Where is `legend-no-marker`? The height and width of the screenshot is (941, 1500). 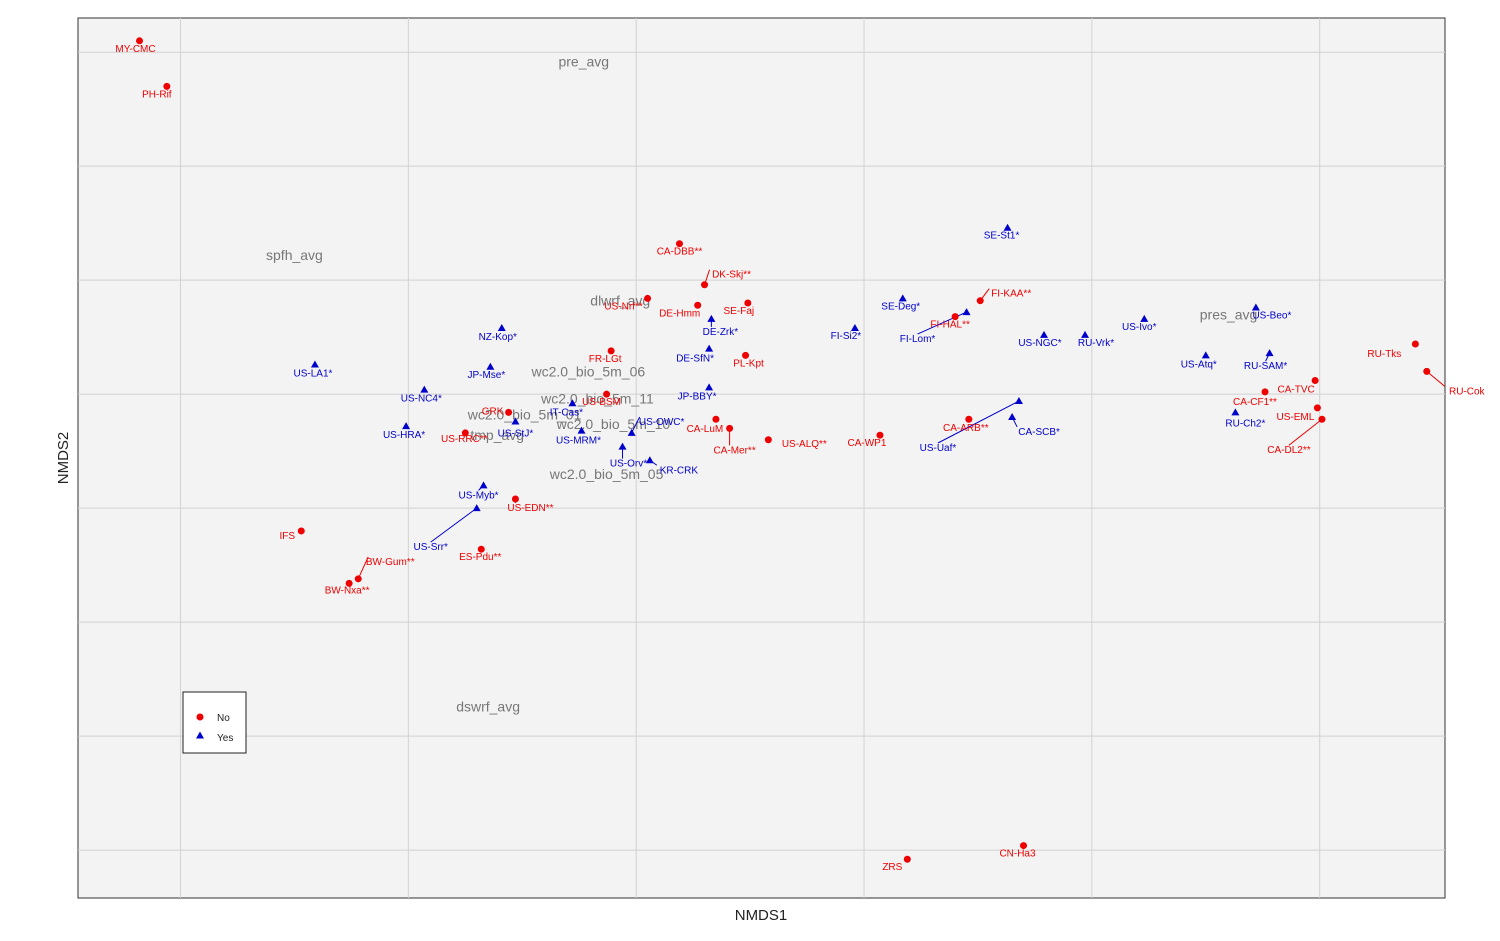 legend-no-marker is located at coordinates (200, 717).